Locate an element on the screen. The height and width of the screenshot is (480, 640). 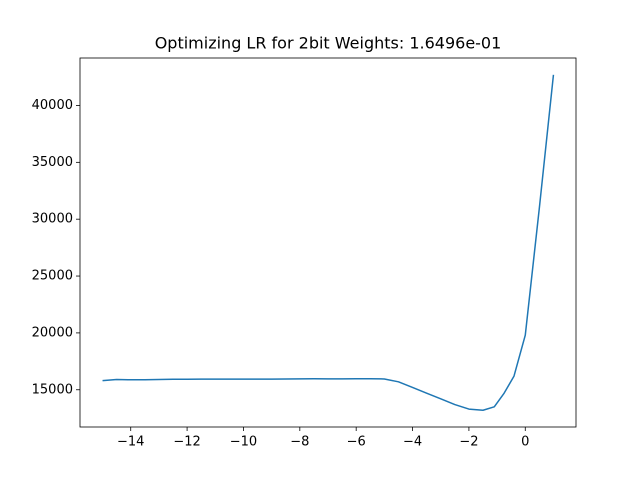
x-tick-label: −8 is located at coordinates (299, 442).